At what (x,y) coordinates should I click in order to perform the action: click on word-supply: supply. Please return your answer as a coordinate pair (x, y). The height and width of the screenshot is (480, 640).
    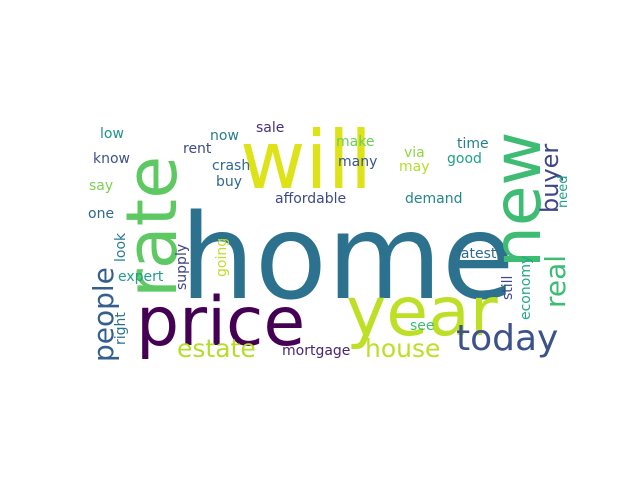
    Looking at the image, I should click on (182, 267).